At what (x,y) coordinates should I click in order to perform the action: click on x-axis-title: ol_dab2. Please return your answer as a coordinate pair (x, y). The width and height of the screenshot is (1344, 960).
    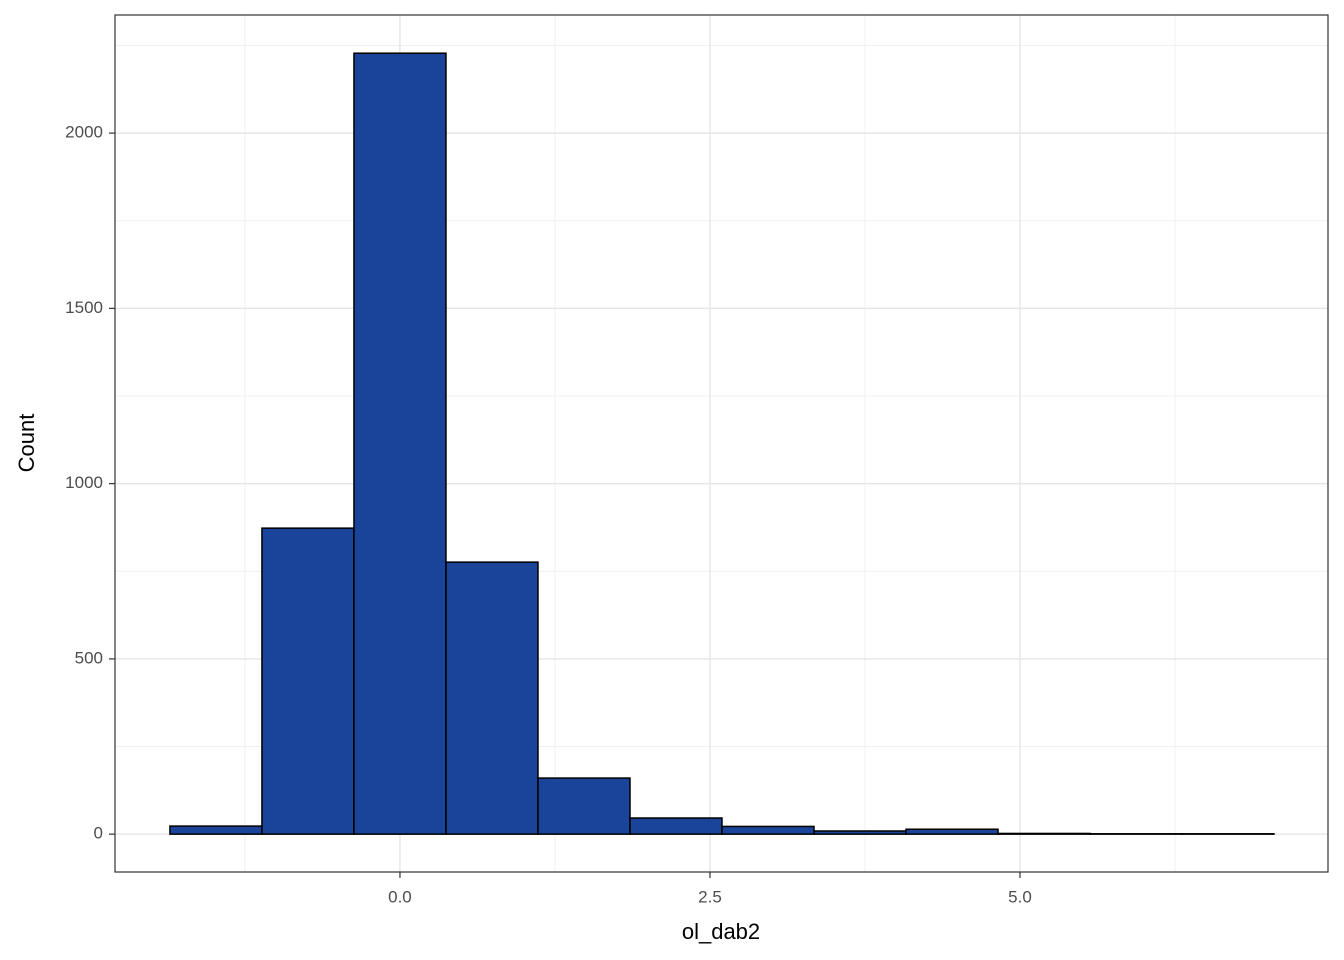
    Looking at the image, I should click on (721, 931).